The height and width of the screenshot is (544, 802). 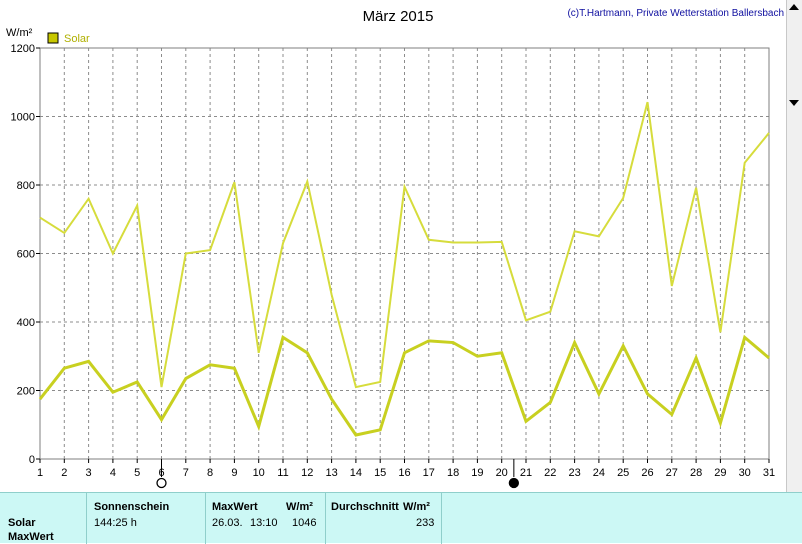 What do you see at coordinates (89, 473) in the screenshot?
I see `x-tick-label: 3` at bounding box center [89, 473].